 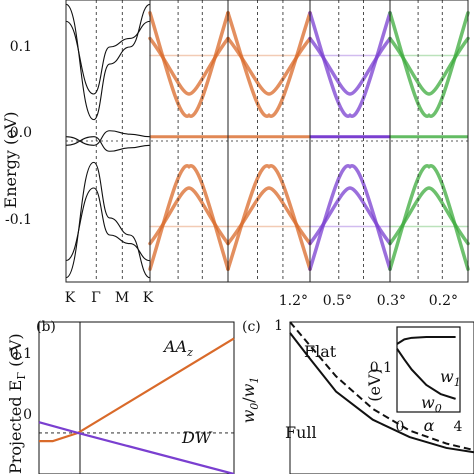 I want to click on panel-a-ytick-0.0: 0.0, so click(x=21, y=133).